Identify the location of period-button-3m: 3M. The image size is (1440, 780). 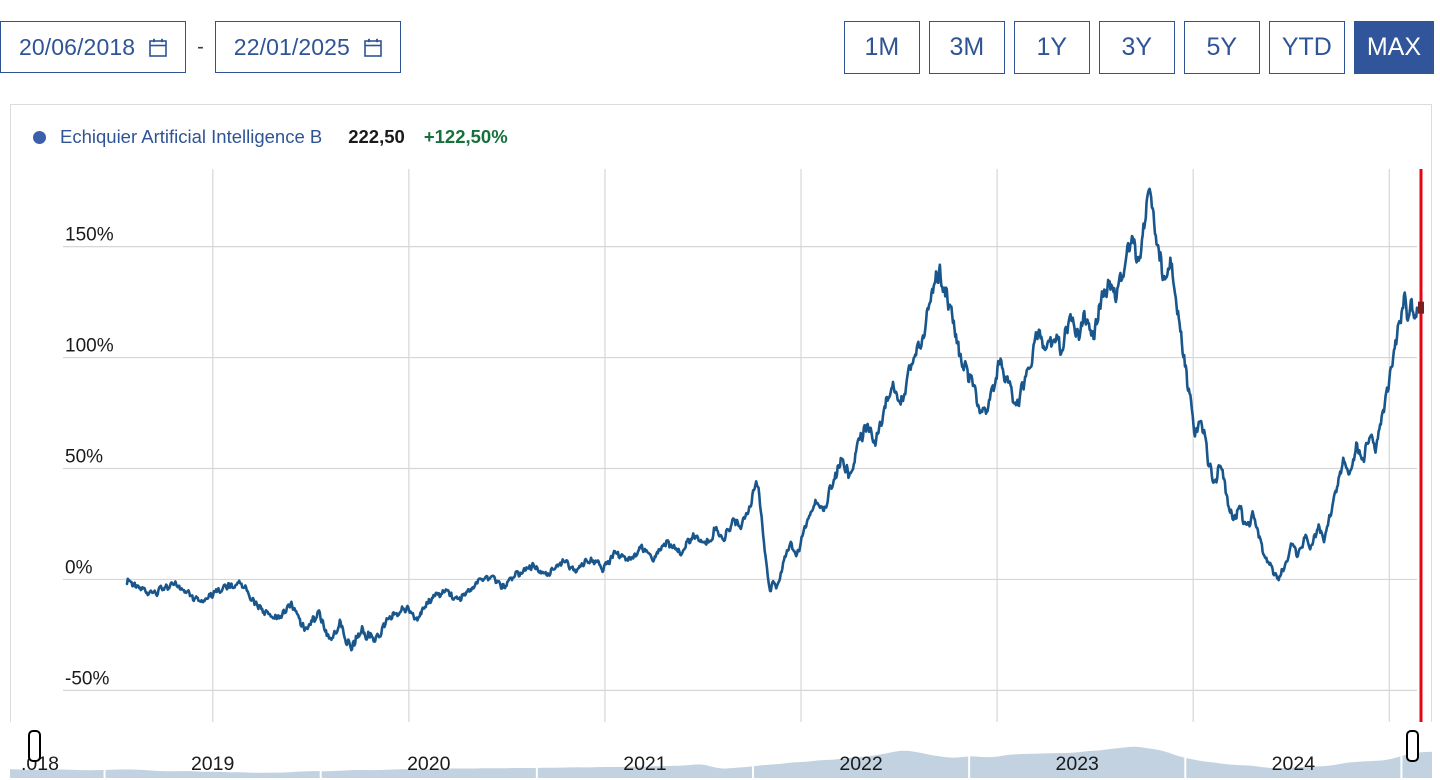
(966, 47).